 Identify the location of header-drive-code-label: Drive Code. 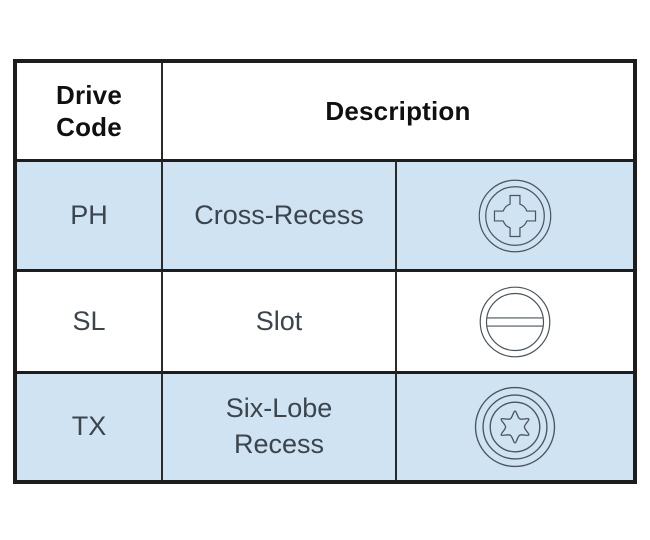
(89, 111).